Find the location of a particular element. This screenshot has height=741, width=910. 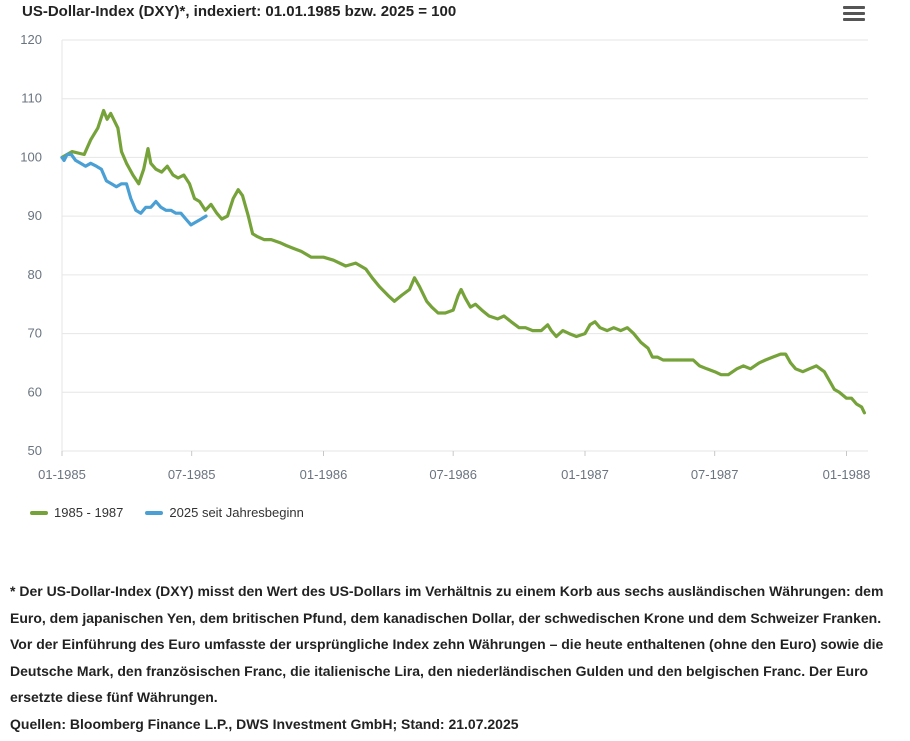

x-tick-label-01-1985: 01-1985 is located at coordinates (62, 474).